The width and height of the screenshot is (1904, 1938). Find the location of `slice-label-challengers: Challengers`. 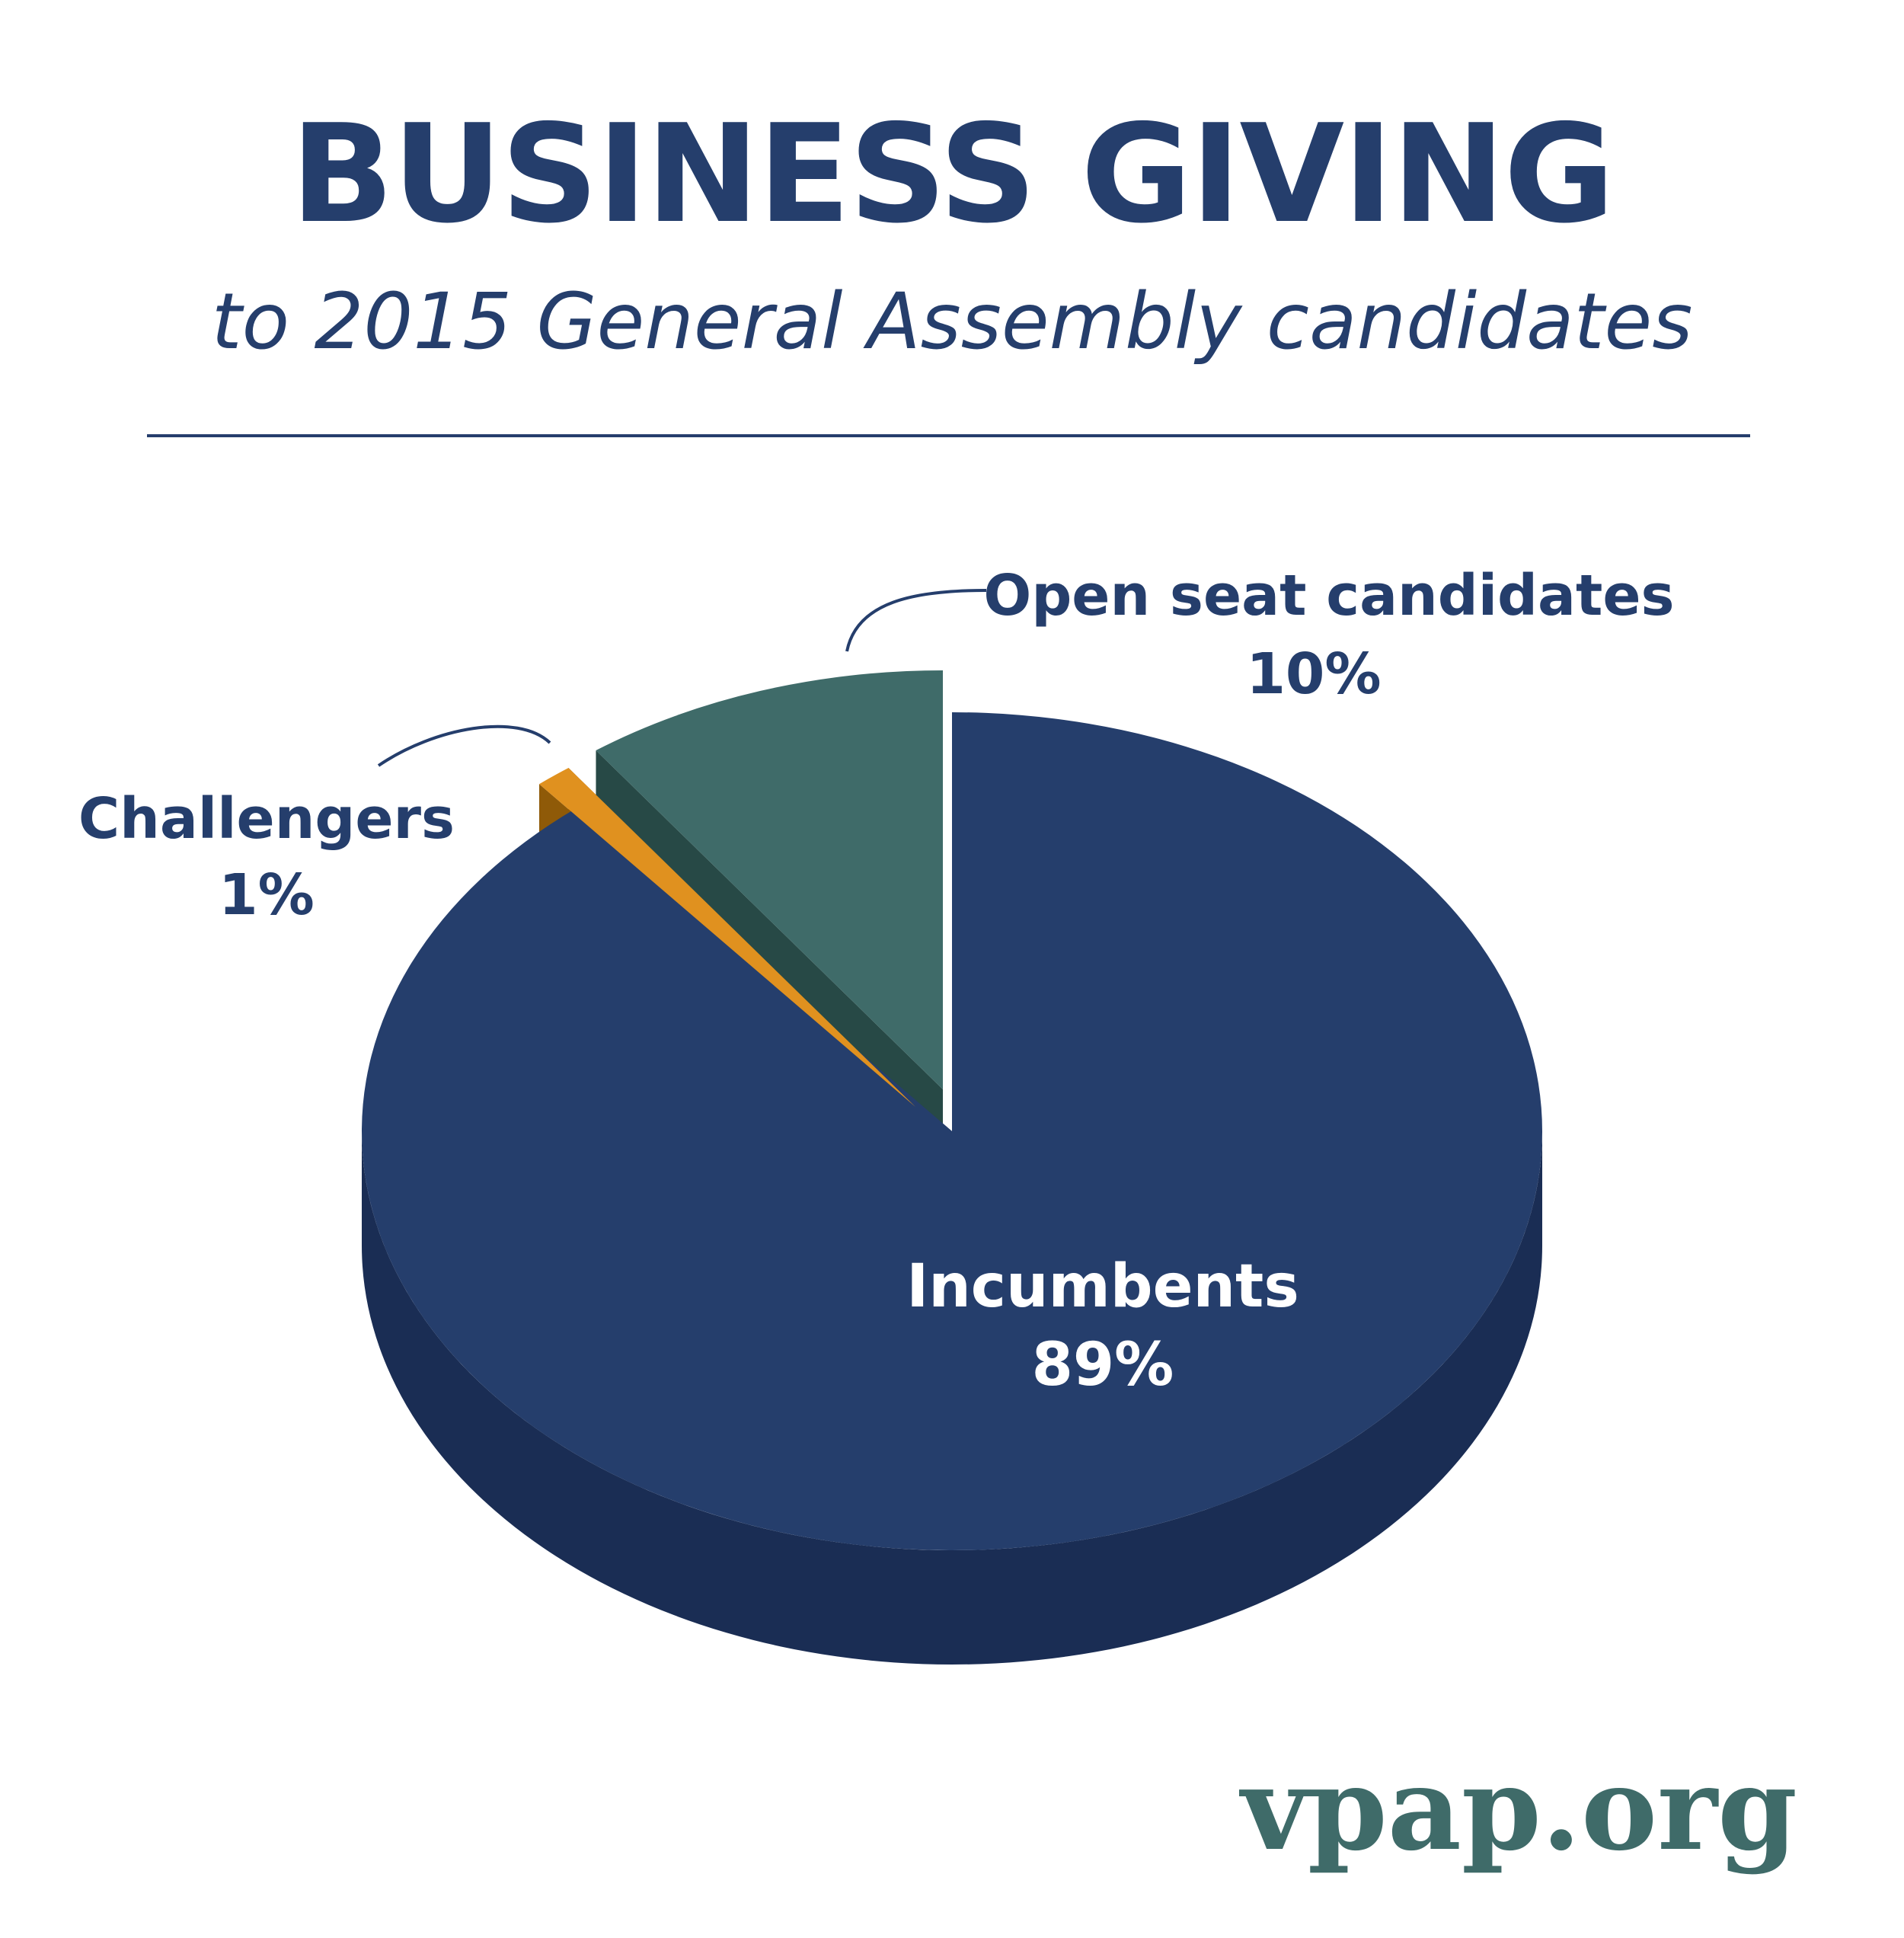

slice-label-challengers: Challengers is located at coordinates (267, 819).